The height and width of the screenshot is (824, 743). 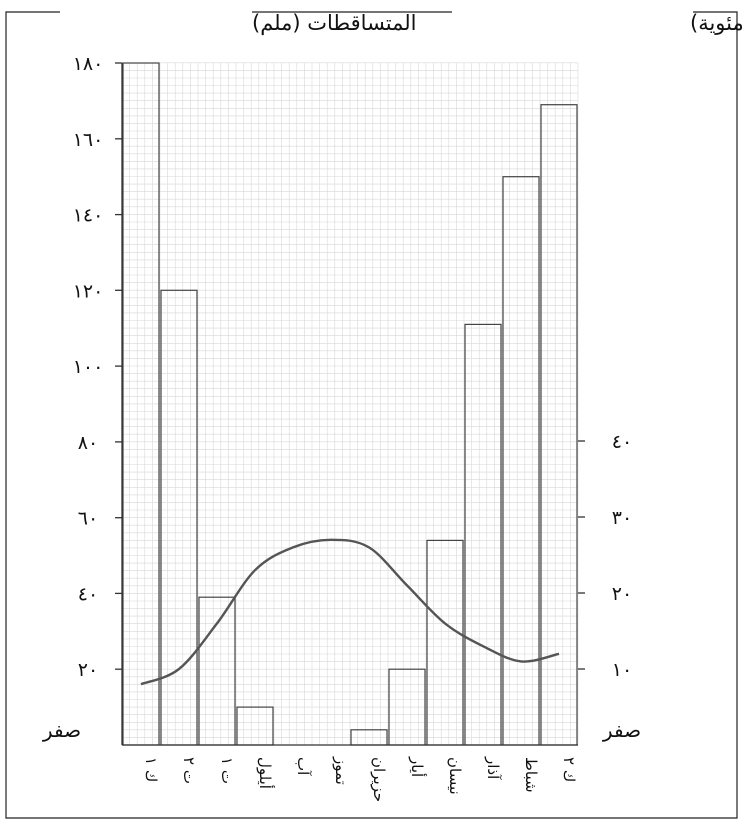 What do you see at coordinates (61, 730) in the screenshot?
I see `precip-tick-label: صفر` at bounding box center [61, 730].